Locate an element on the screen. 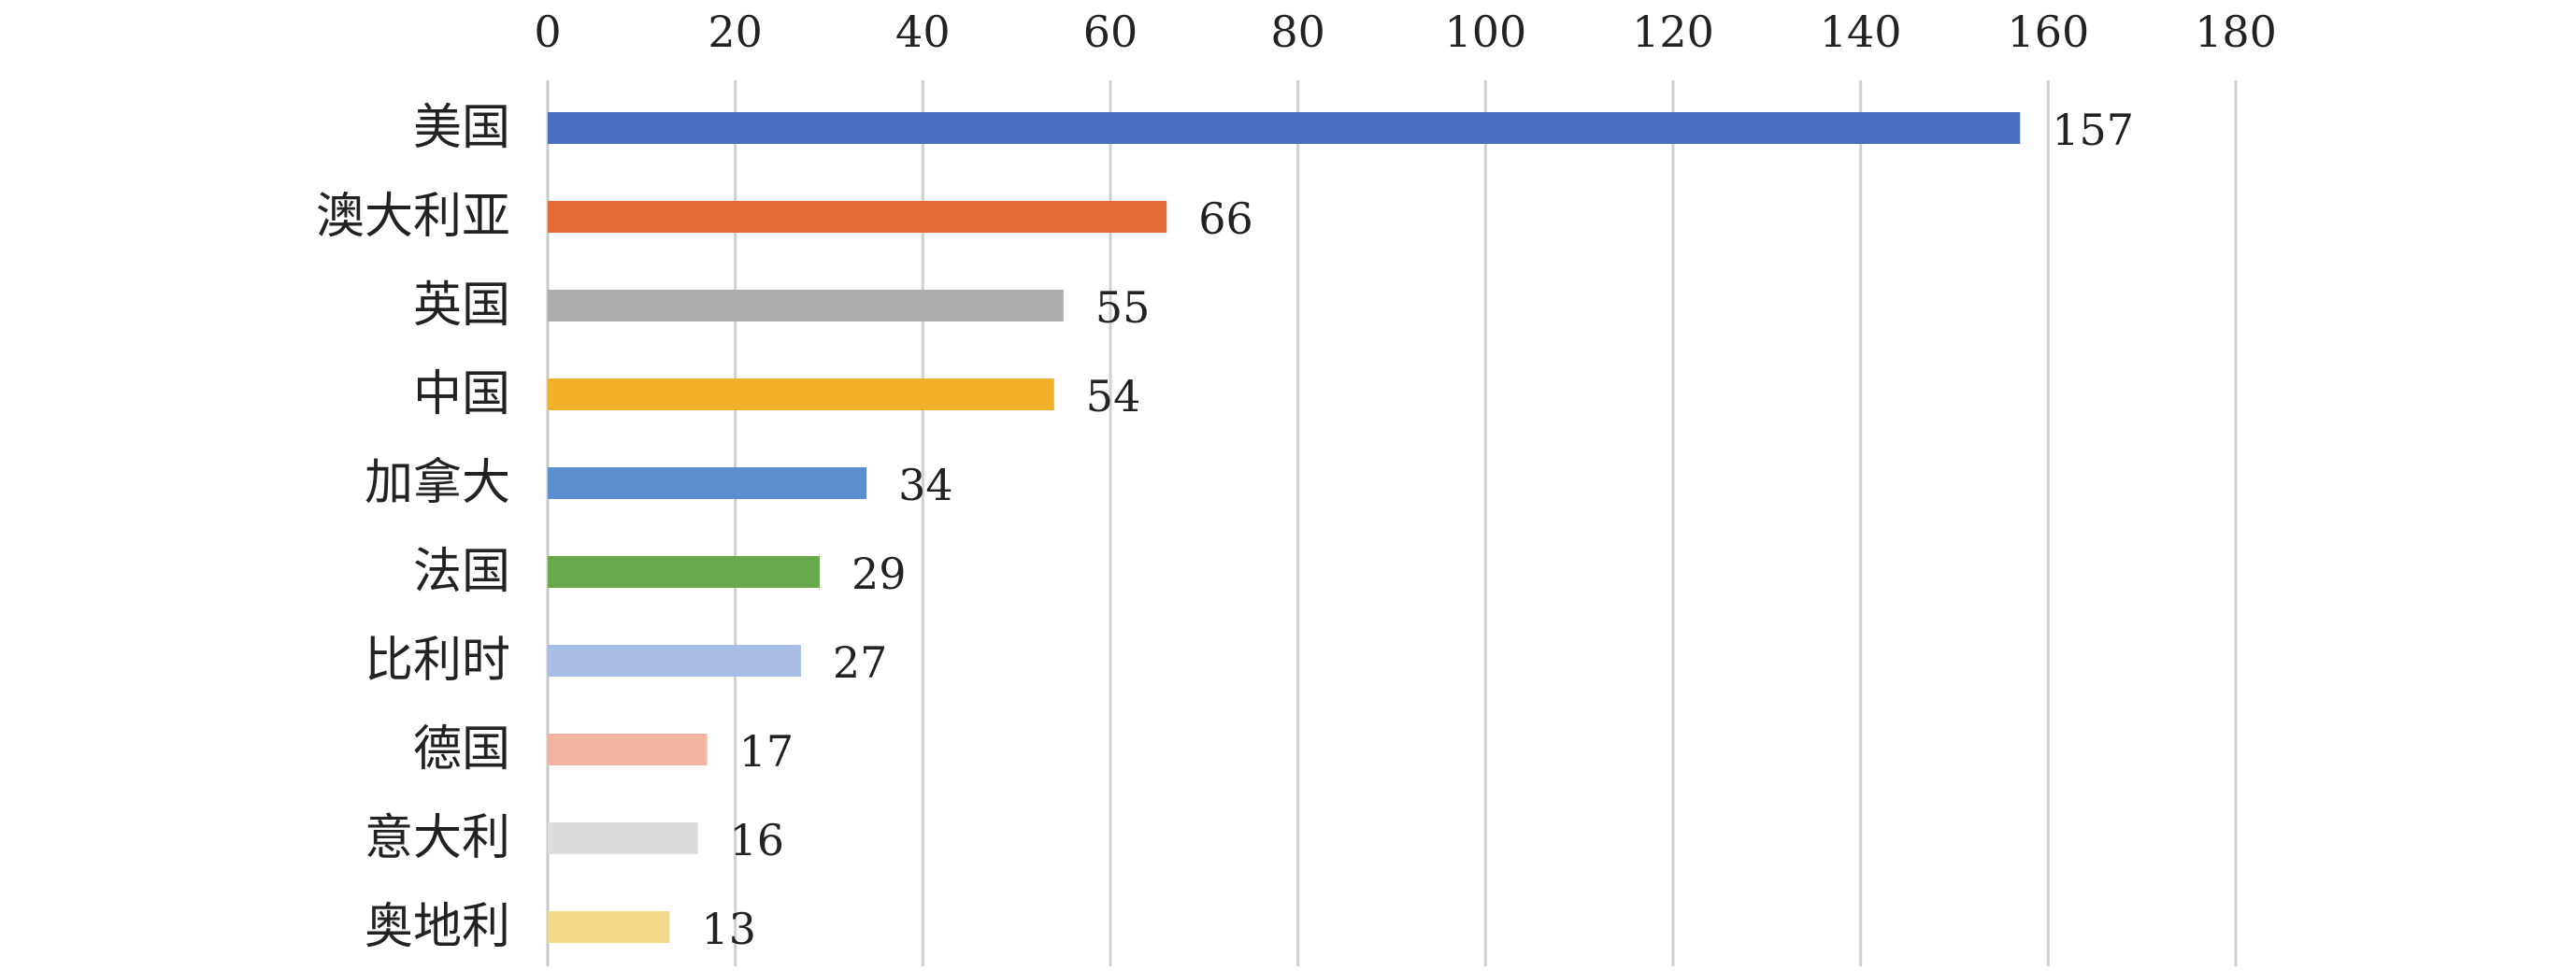 This screenshot has height=971, width=2576. data-label: 66 is located at coordinates (1225, 218).